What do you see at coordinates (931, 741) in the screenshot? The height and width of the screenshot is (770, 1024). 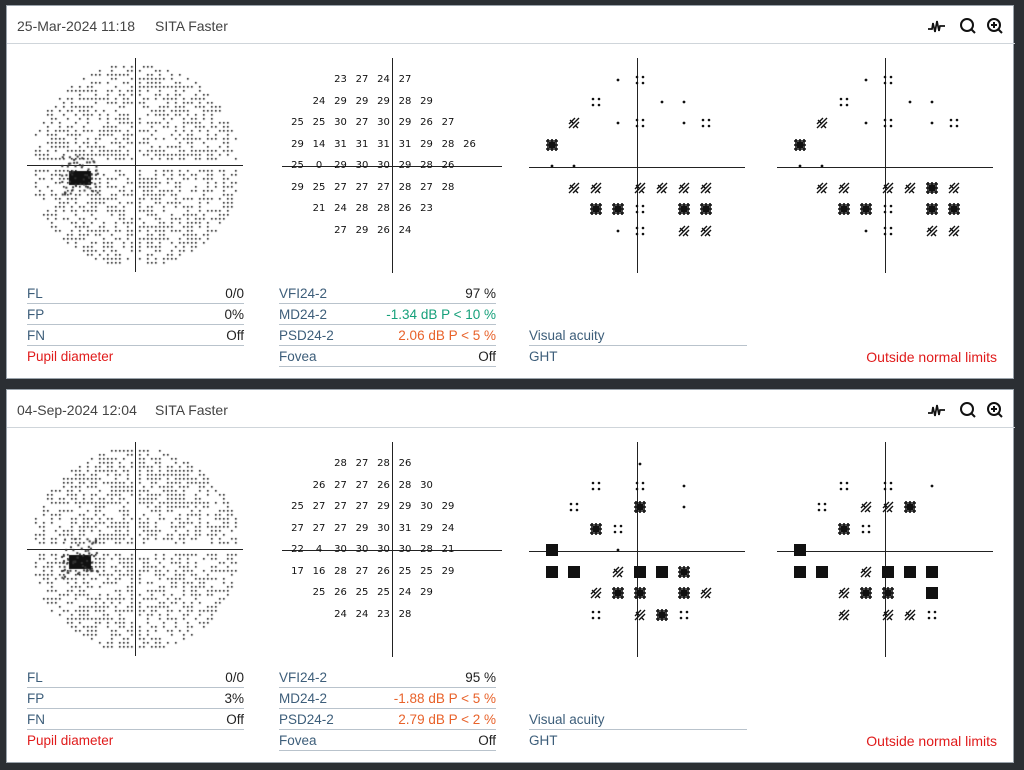 I see `ght-result: Outside normal limits` at bounding box center [931, 741].